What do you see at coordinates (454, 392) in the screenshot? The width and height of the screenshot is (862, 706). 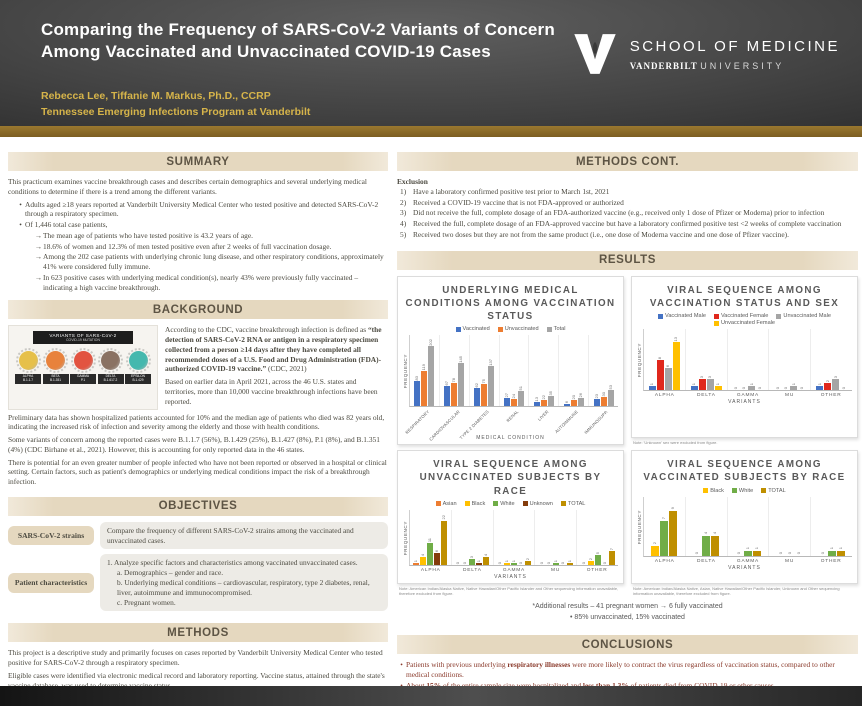 I see `bar-wrap: 78` at bounding box center [454, 392].